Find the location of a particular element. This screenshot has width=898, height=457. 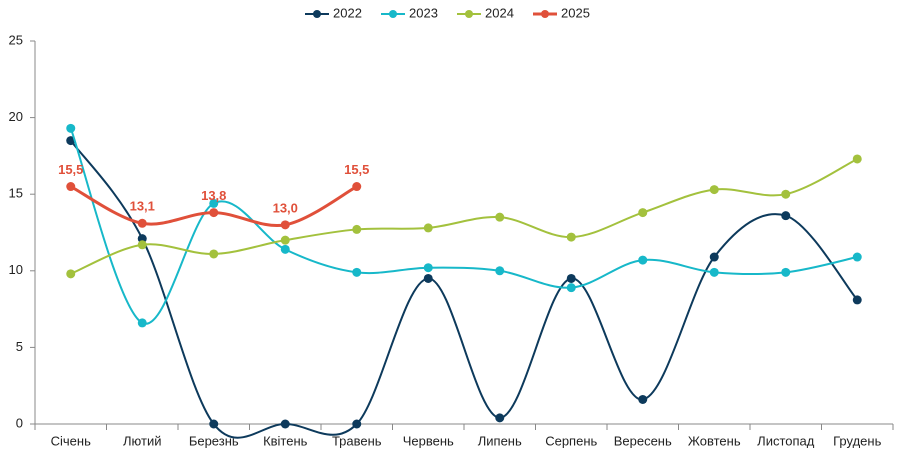

data-label: 13,1 is located at coordinates (142, 206).